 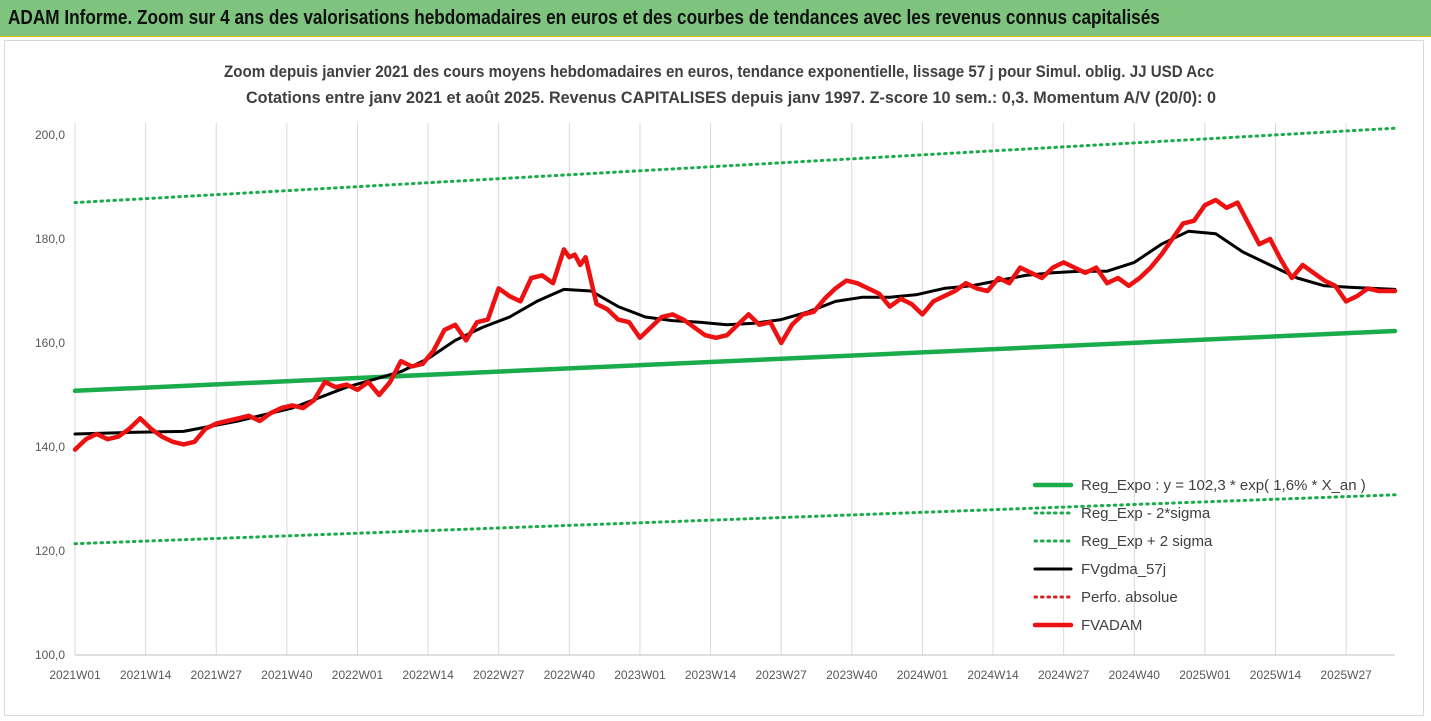 What do you see at coordinates (711, 675) in the screenshot?
I see `x-tick-label: 2023W14` at bounding box center [711, 675].